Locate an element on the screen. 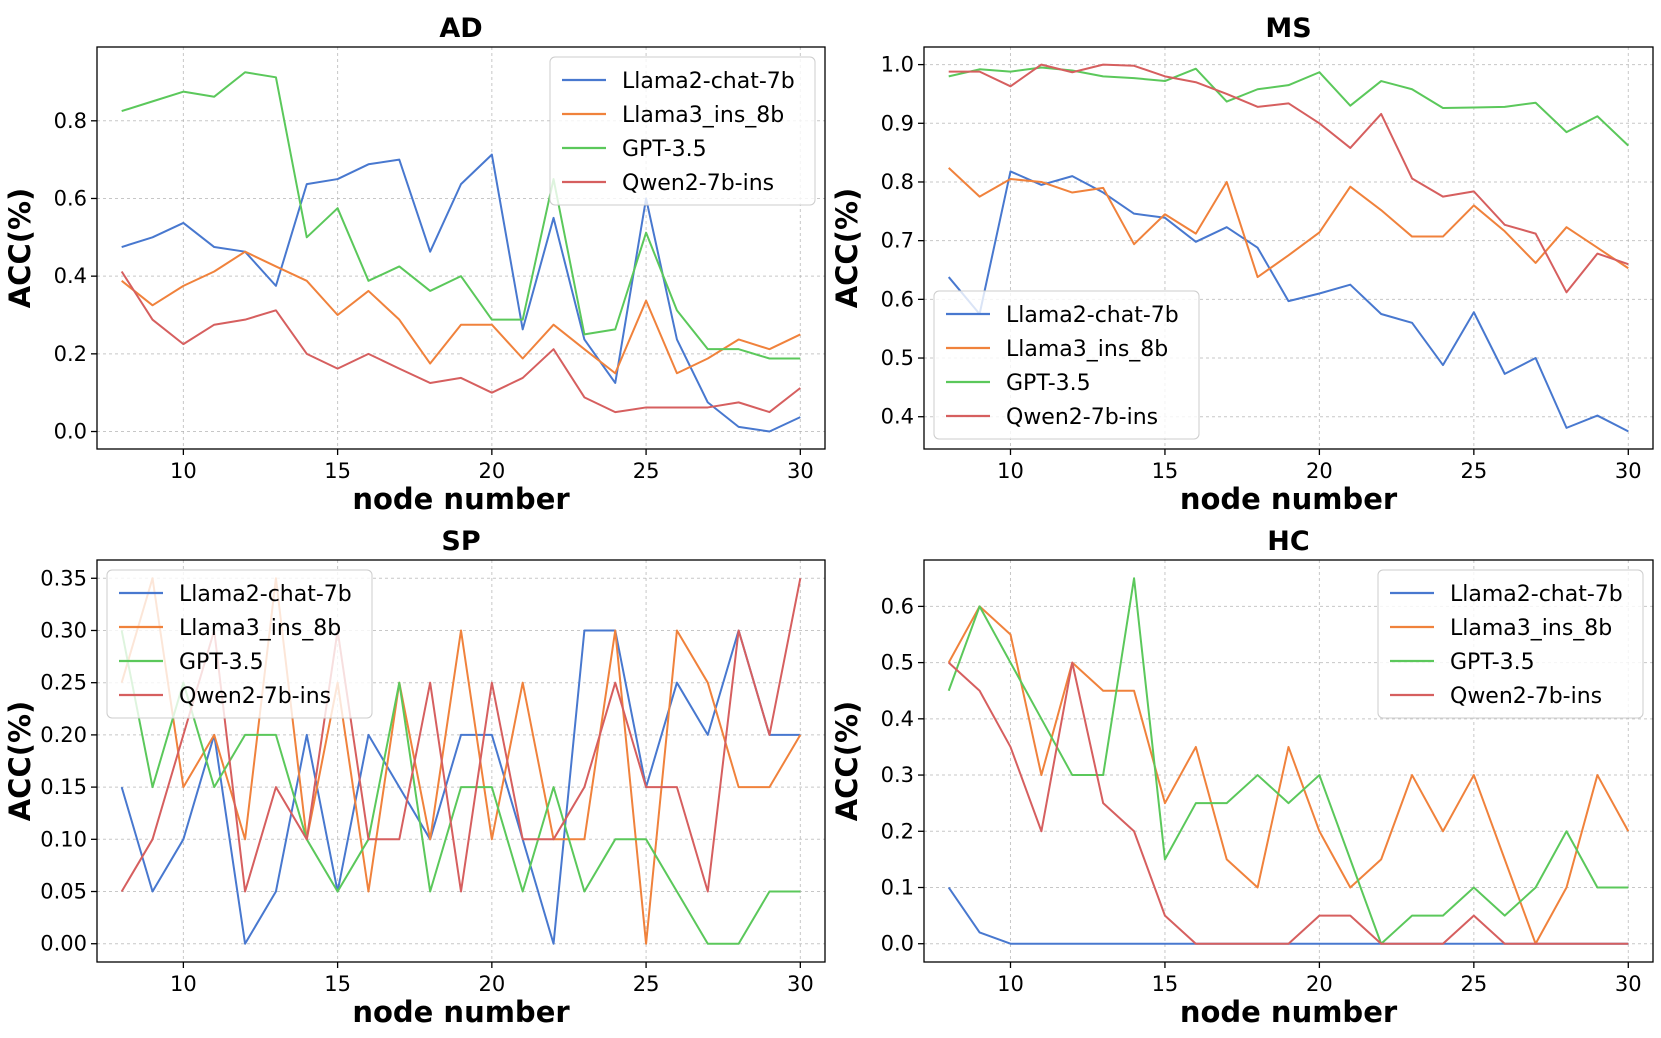 The height and width of the screenshot is (1038, 1661). y-tick-label: 0.20 is located at coordinates (63, 735).